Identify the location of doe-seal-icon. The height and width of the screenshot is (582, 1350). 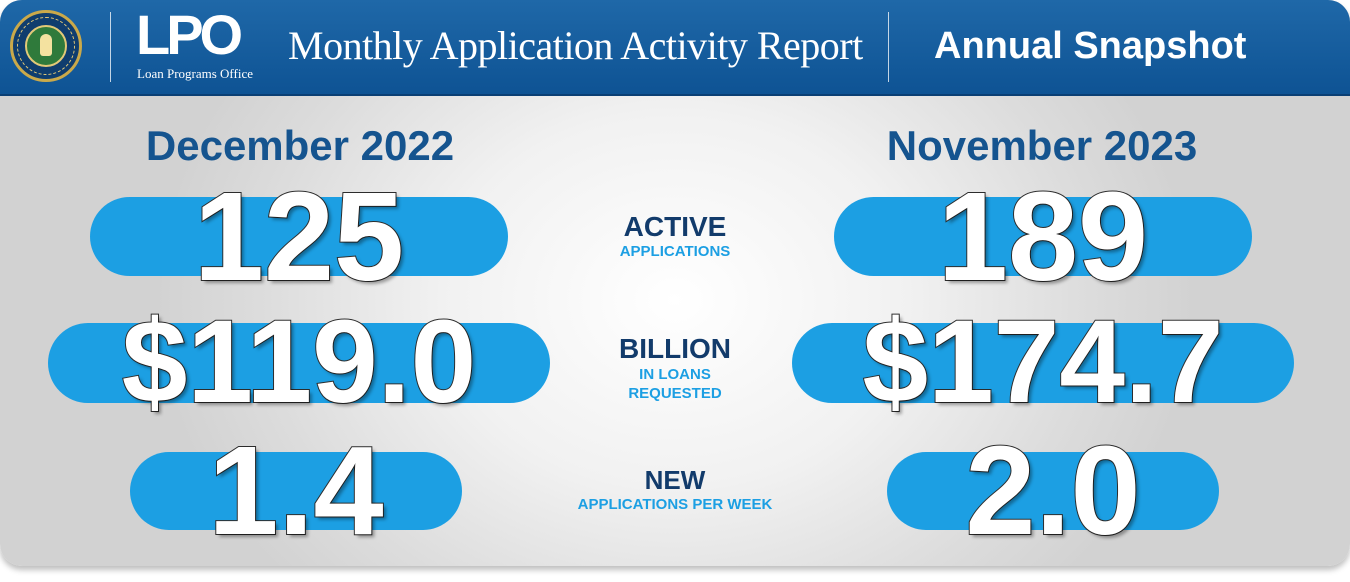
(46, 46).